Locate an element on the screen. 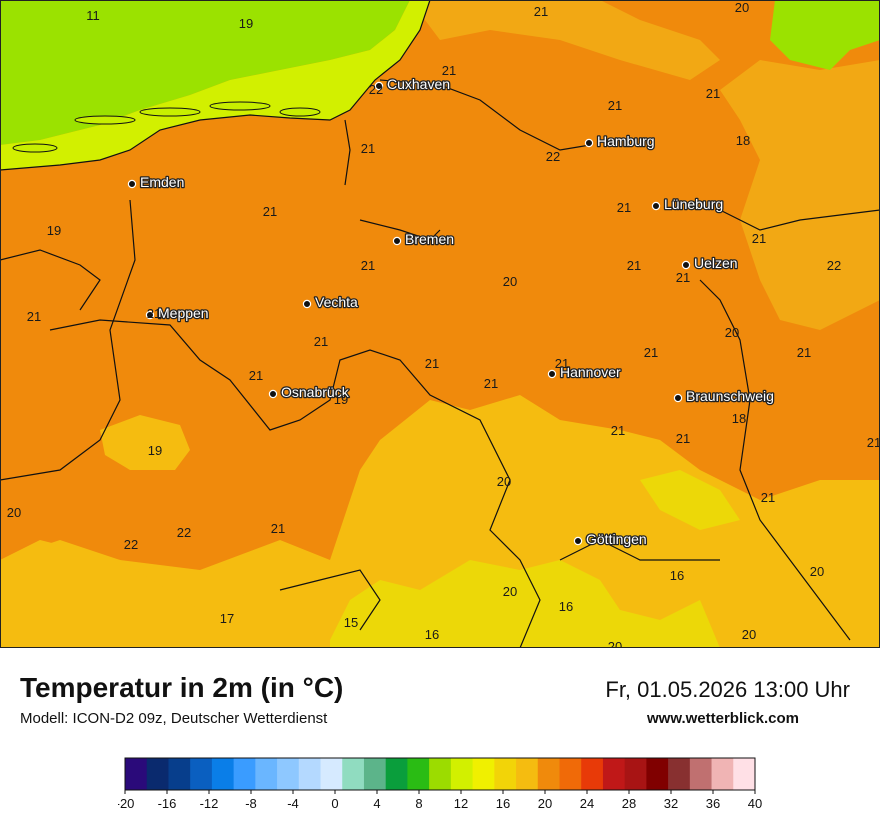 This screenshot has width=880, height=831. city-label: Cuxhaven is located at coordinates (418, 84).